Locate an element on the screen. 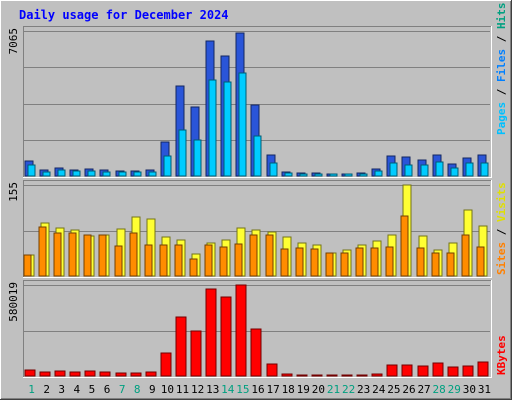  x-tick-label-day-10: 10 is located at coordinates (167, 389).